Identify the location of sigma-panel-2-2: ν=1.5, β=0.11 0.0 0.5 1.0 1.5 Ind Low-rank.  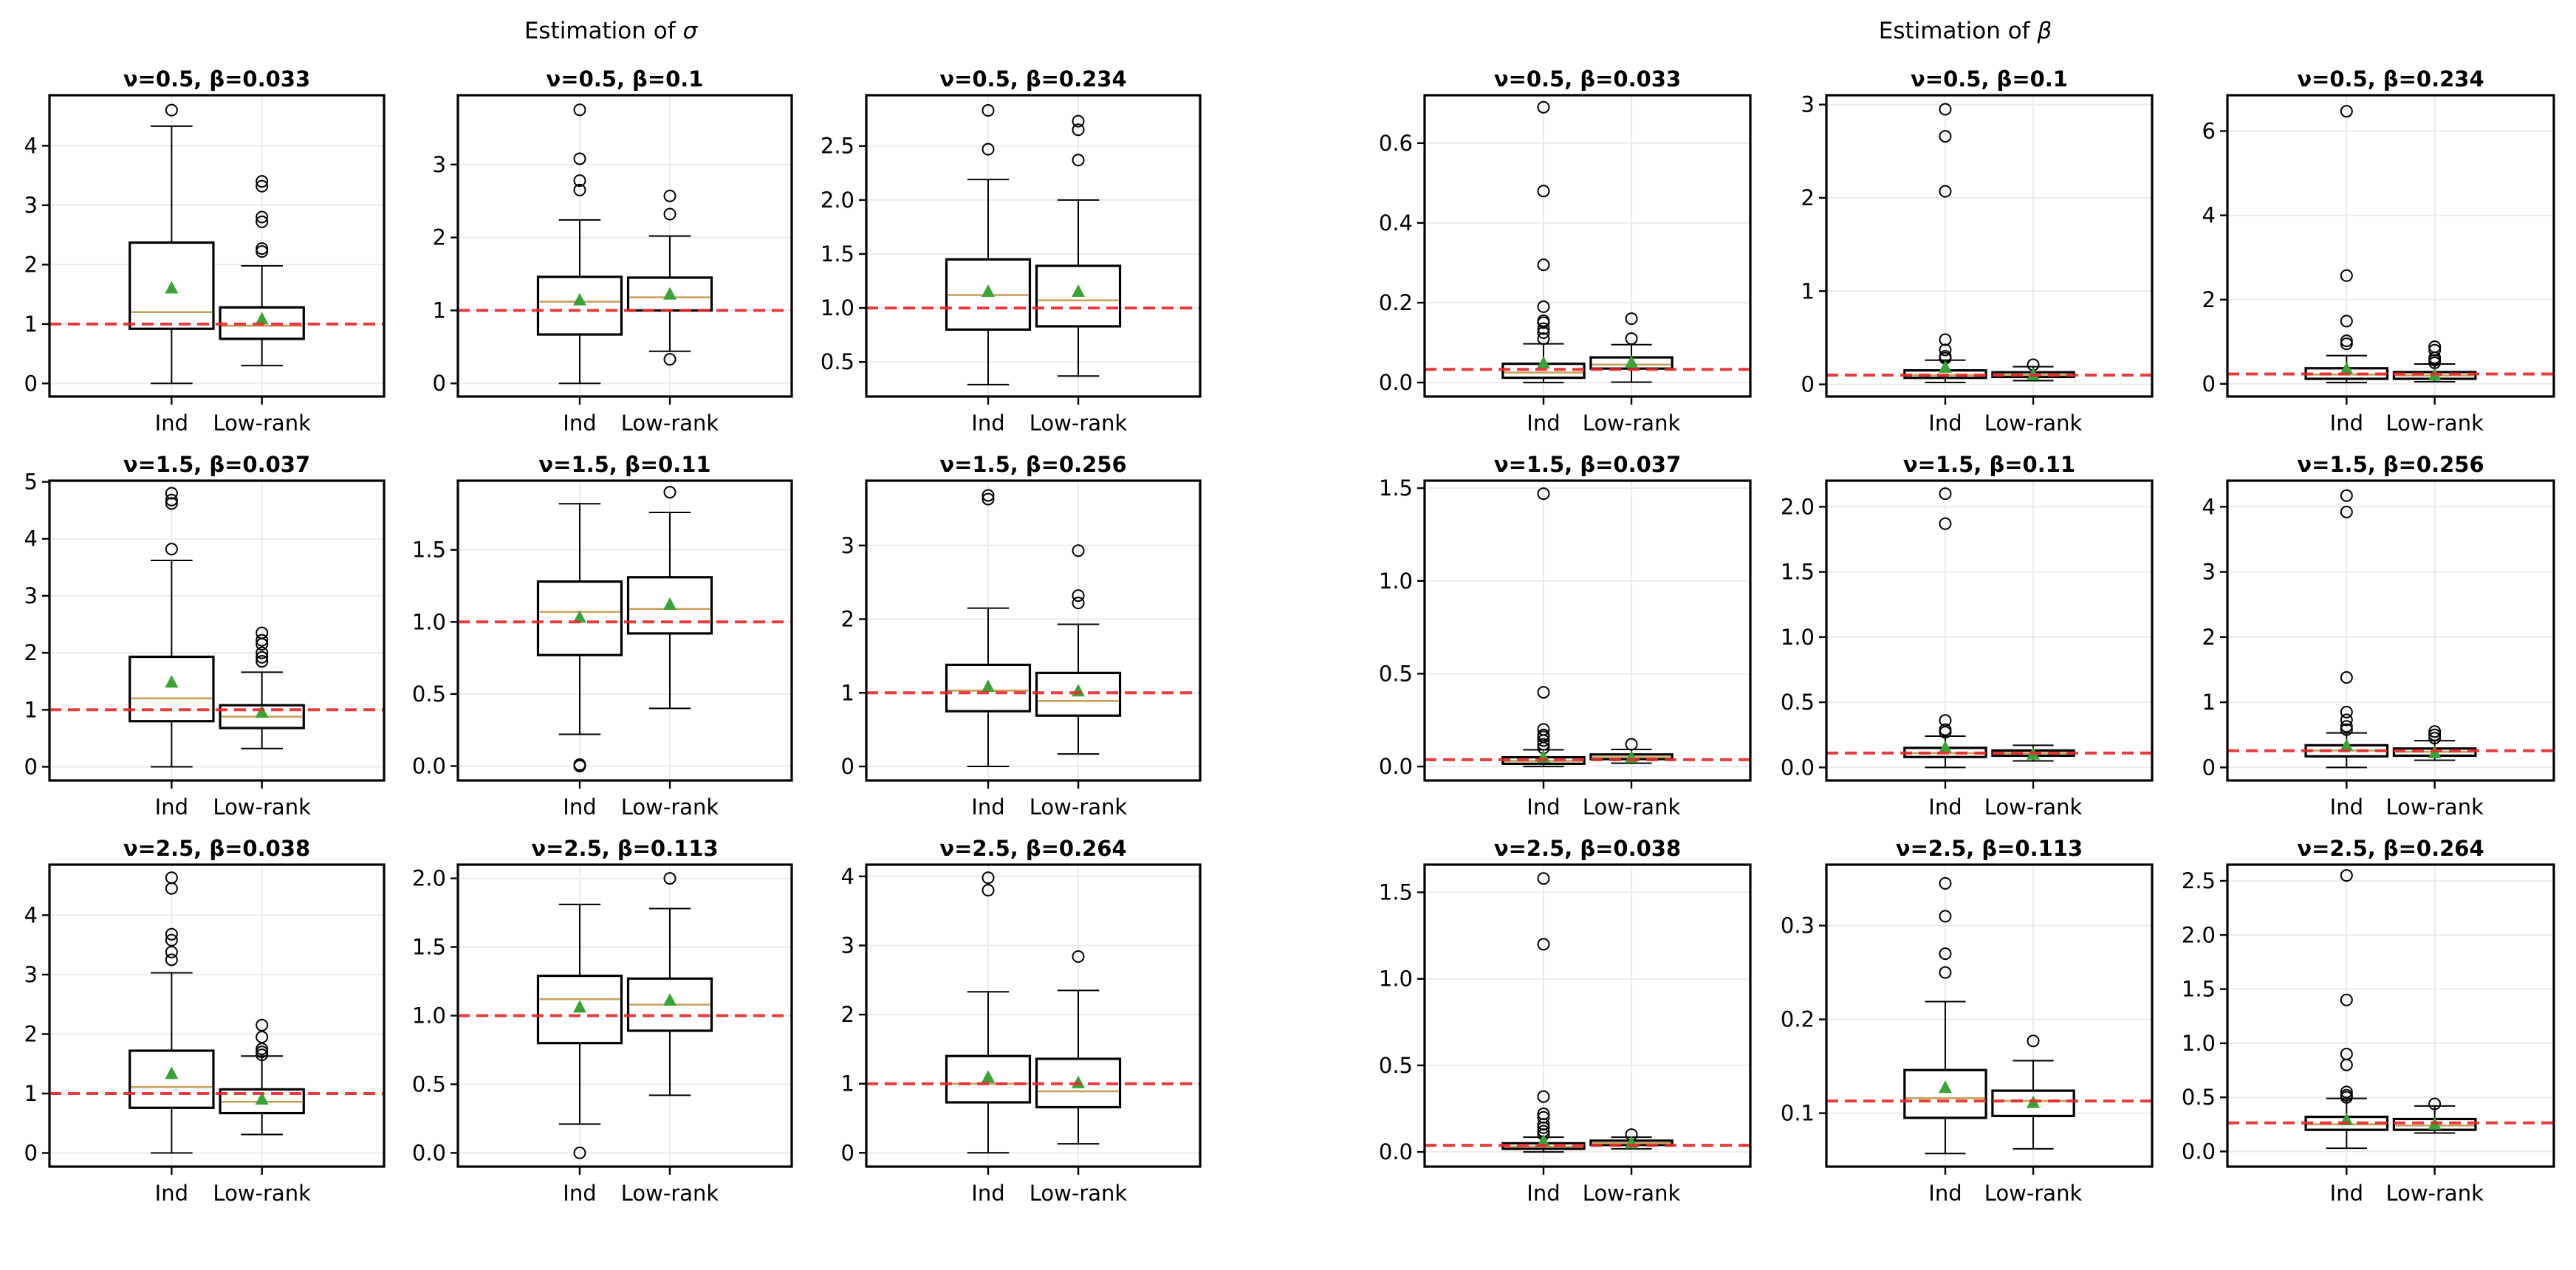
(602, 636).